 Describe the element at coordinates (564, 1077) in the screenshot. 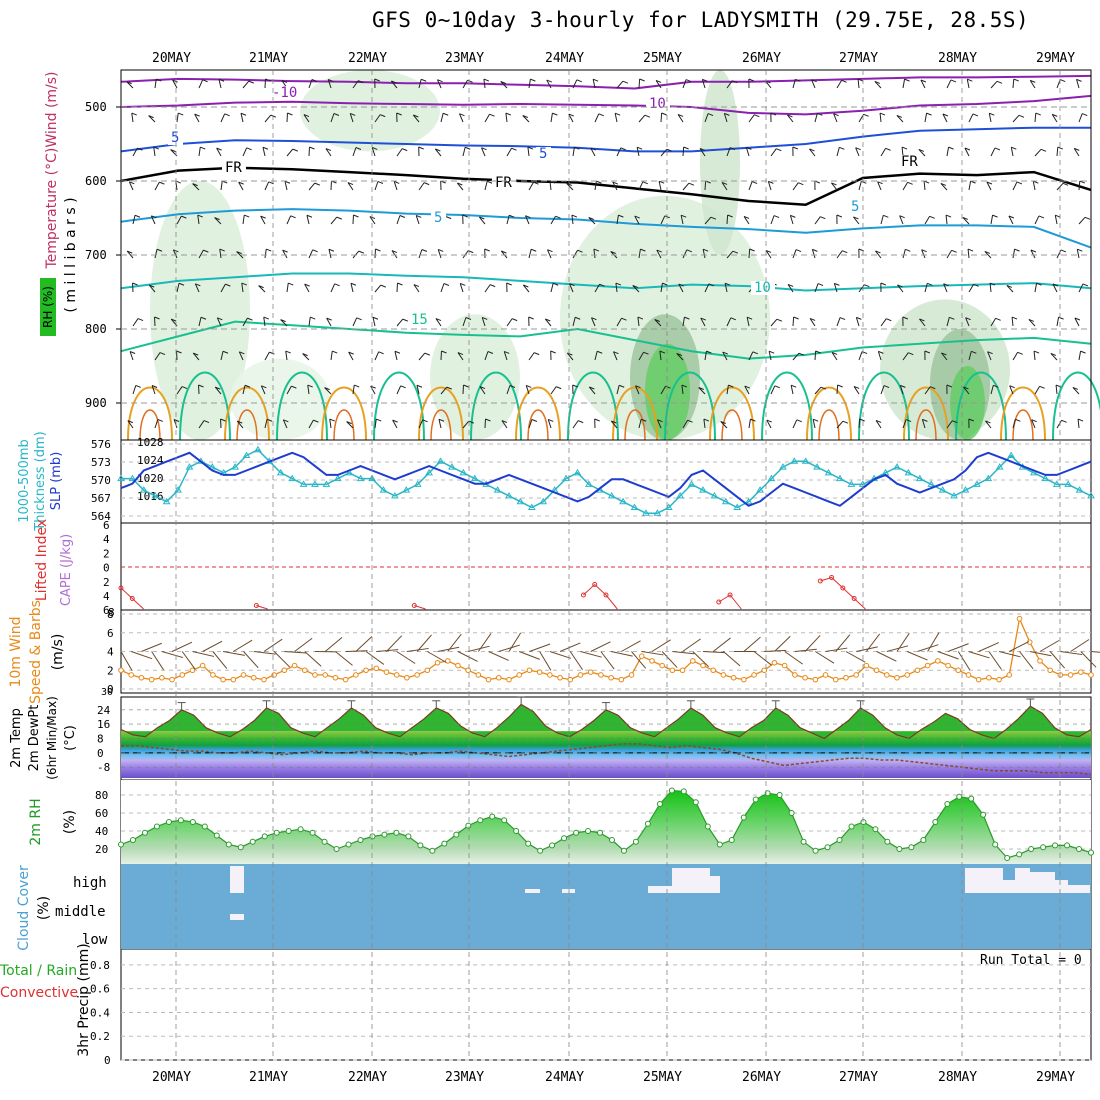

I see `date-label-bottom: 24MAY` at that location.